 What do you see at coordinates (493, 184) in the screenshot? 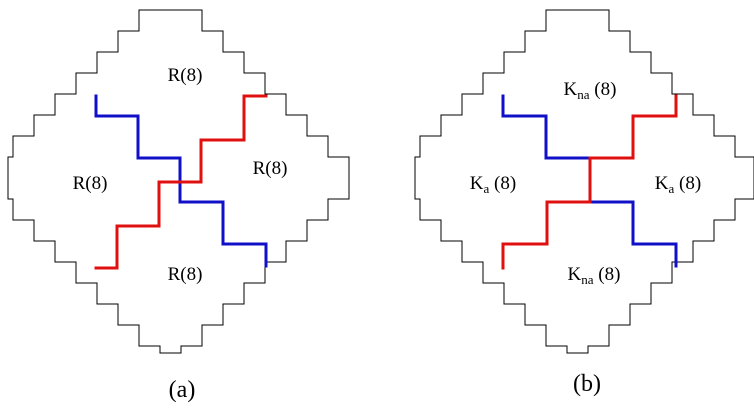
I see `panel-b-label-left: Ka (8)` at bounding box center [493, 184].